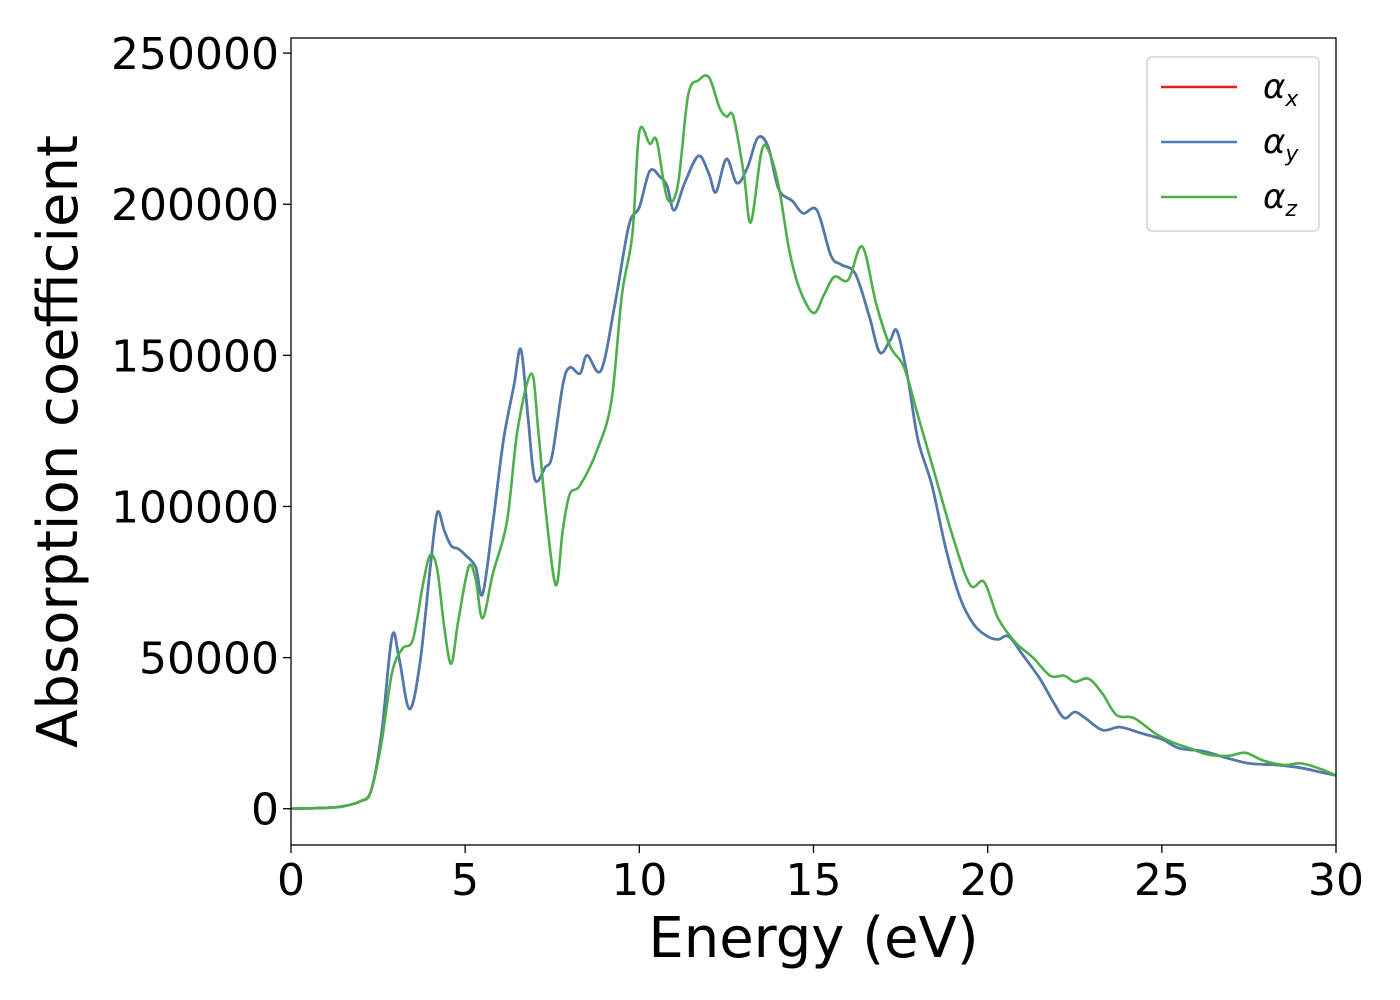  Describe the element at coordinates (58, 441) in the screenshot. I see `y-axis-label: Absorption coefficient` at that location.